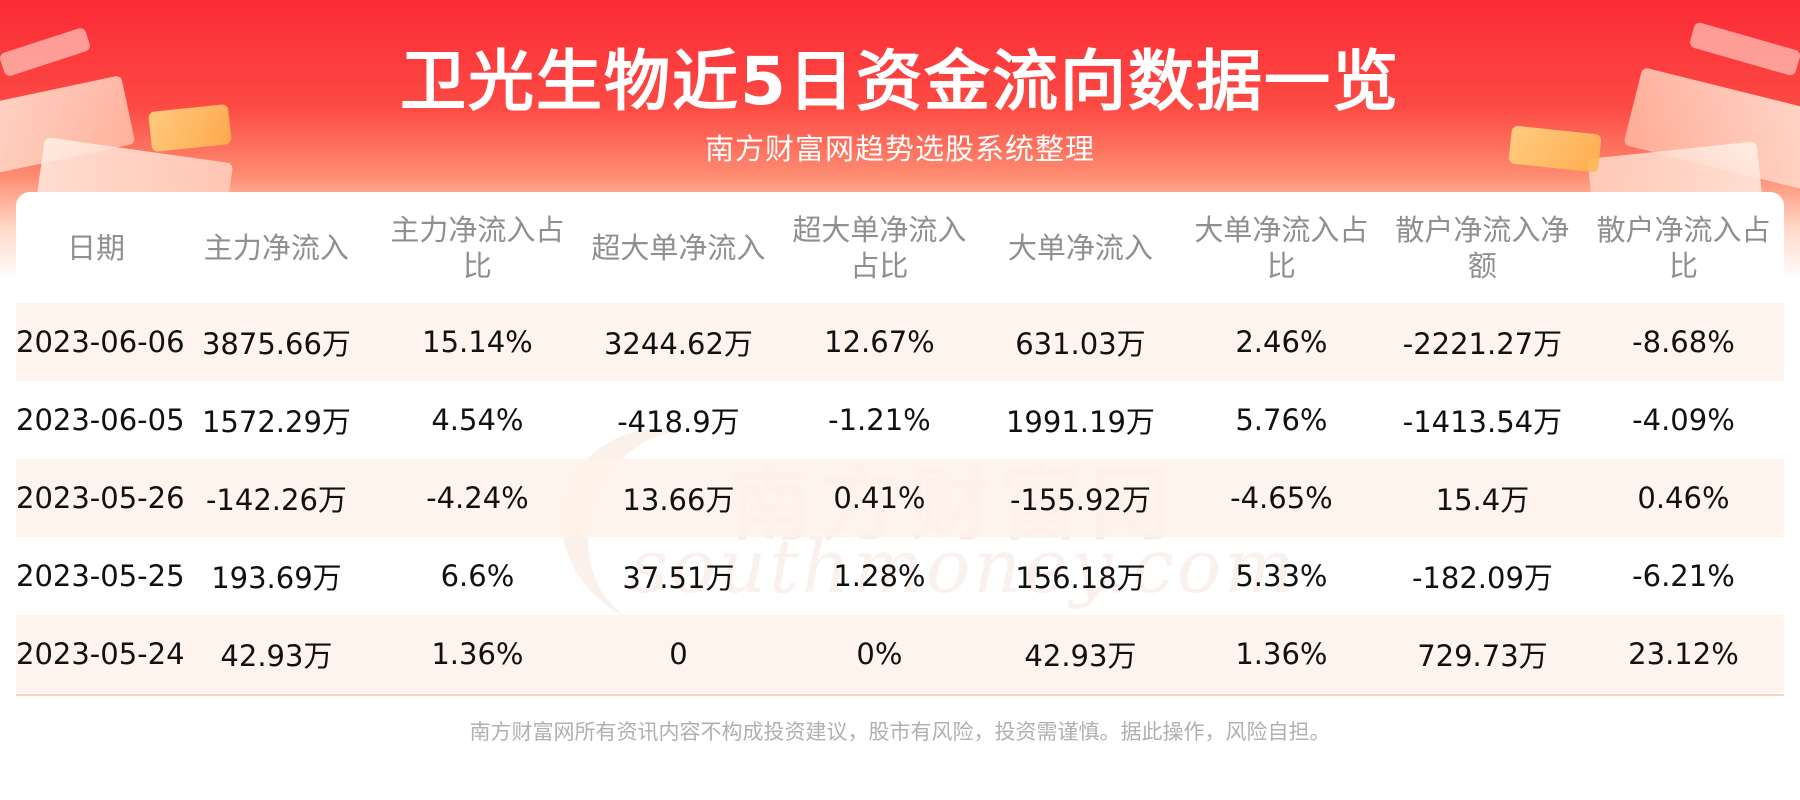  Describe the element at coordinates (100, 654) in the screenshot. I see `cell-date: 2023-05-24` at that location.